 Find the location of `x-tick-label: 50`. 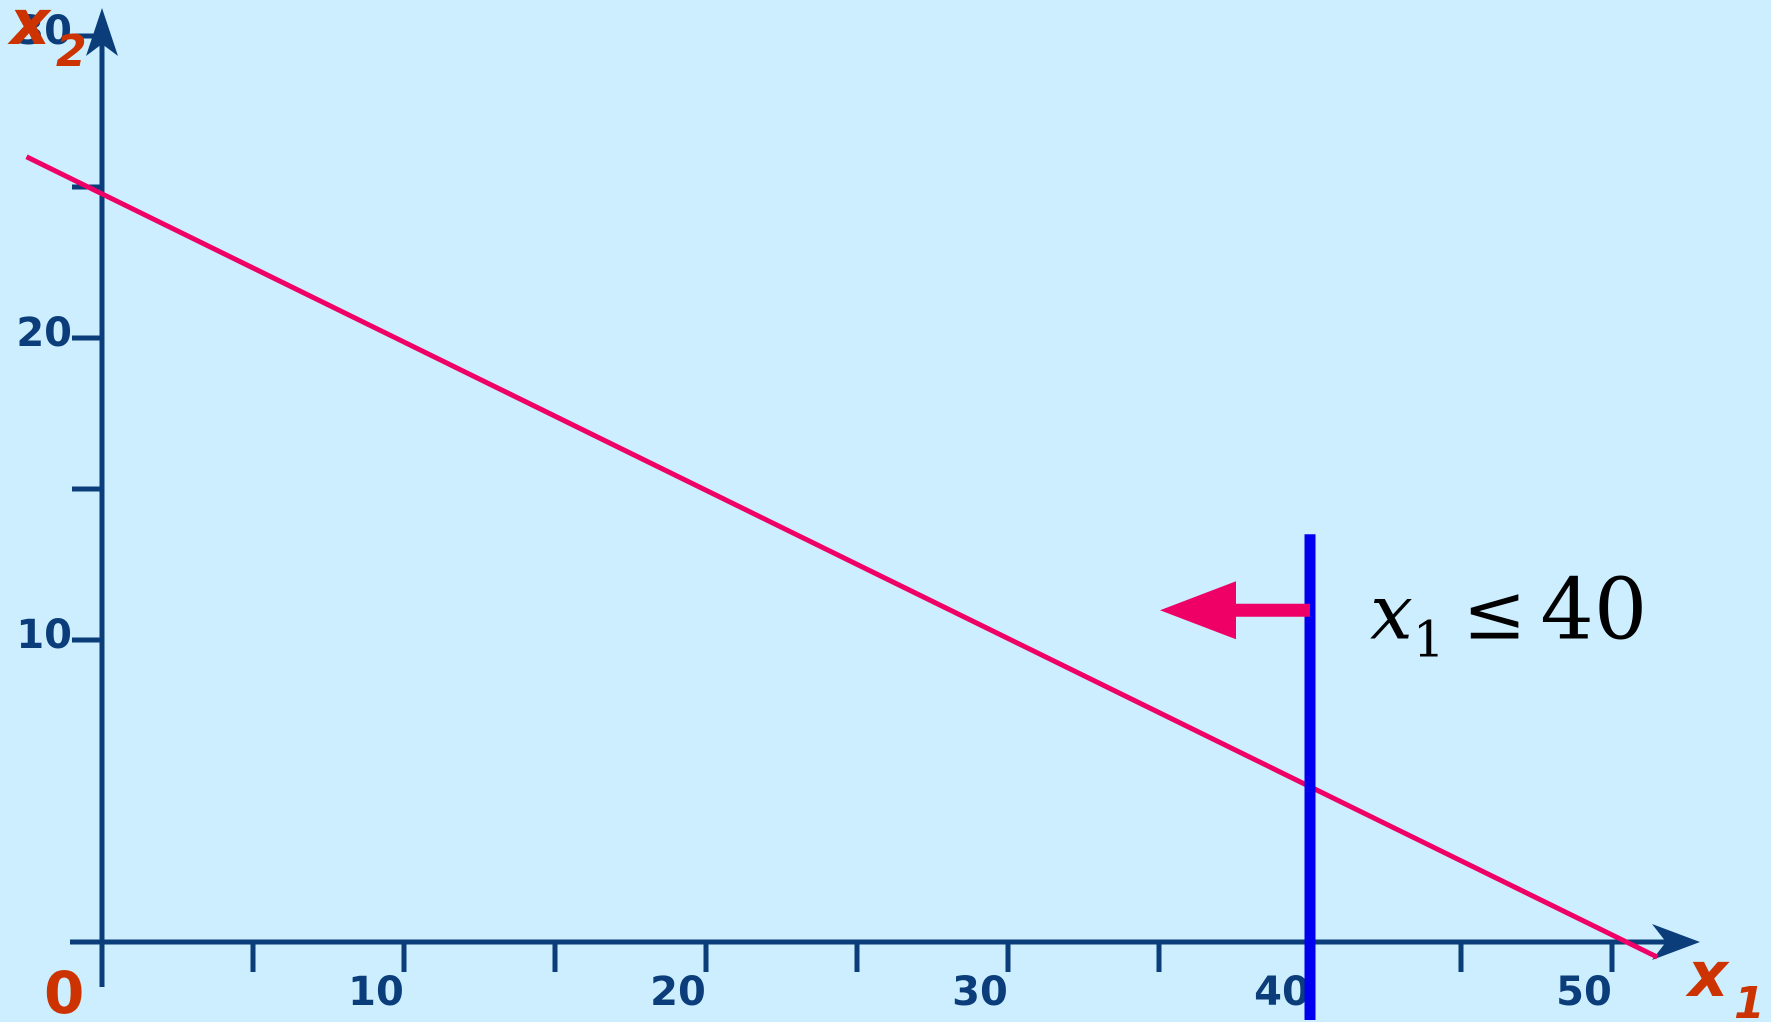

x-tick-label: 50 is located at coordinates (1584, 992).